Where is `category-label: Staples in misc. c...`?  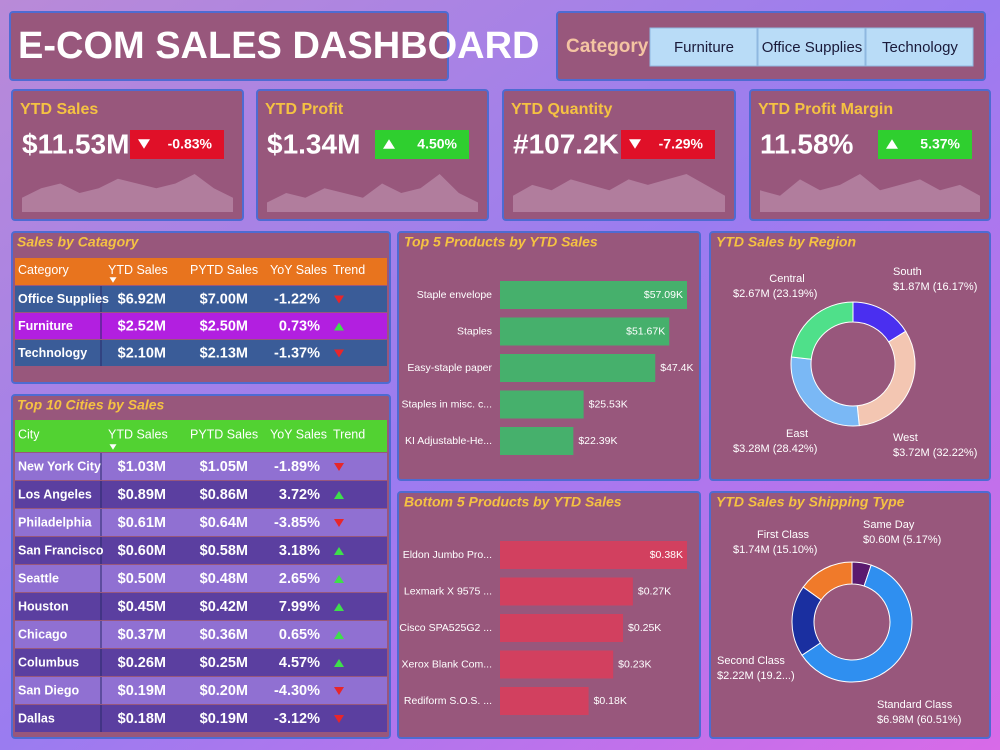 category-label: Staples in misc. c... is located at coordinates (447, 404).